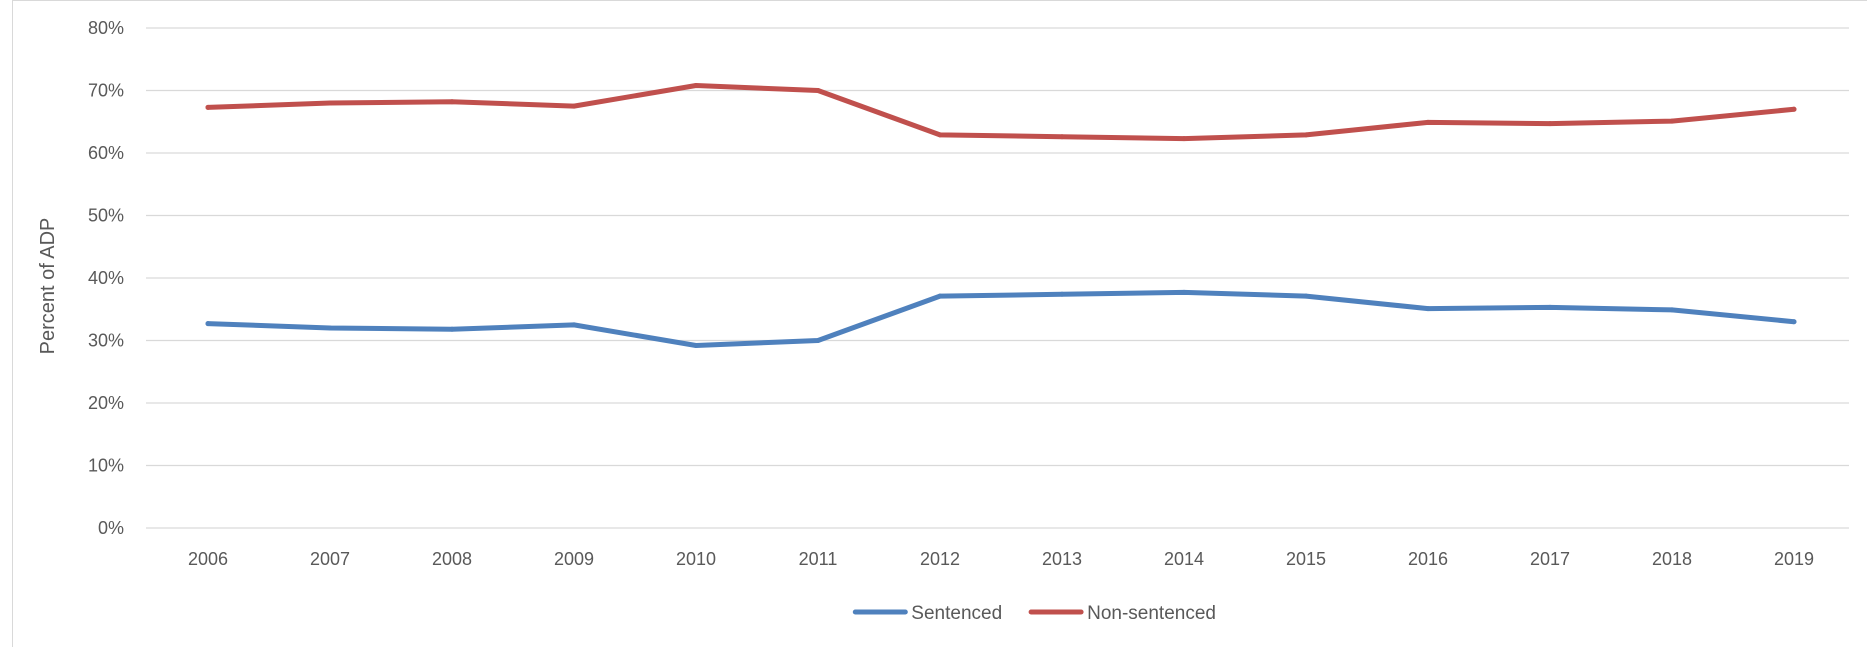 This screenshot has width=1867, height=647. Describe the element at coordinates (1306, 559) in the screenshot. I see `x-tick-label: 2015` at that location.